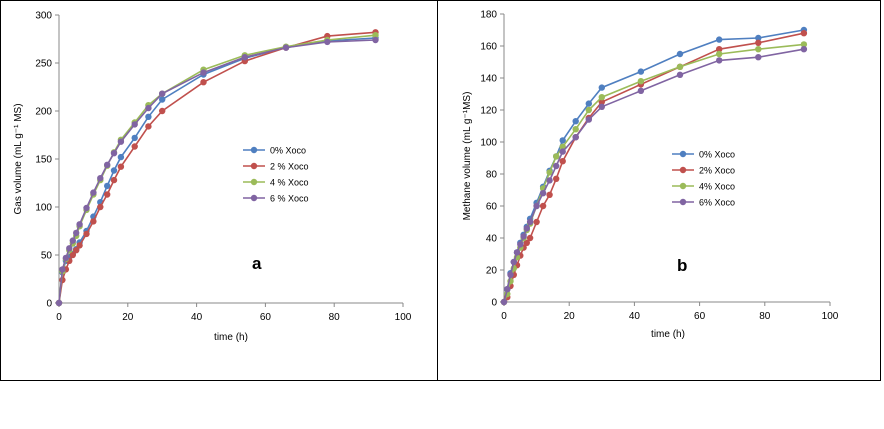 The height and width of the screenshot is (429, 884). What do you see at coordinates (488, 47) in the screenshot?
I see `y-tick-label: 160` at bounding box center [488, 47].